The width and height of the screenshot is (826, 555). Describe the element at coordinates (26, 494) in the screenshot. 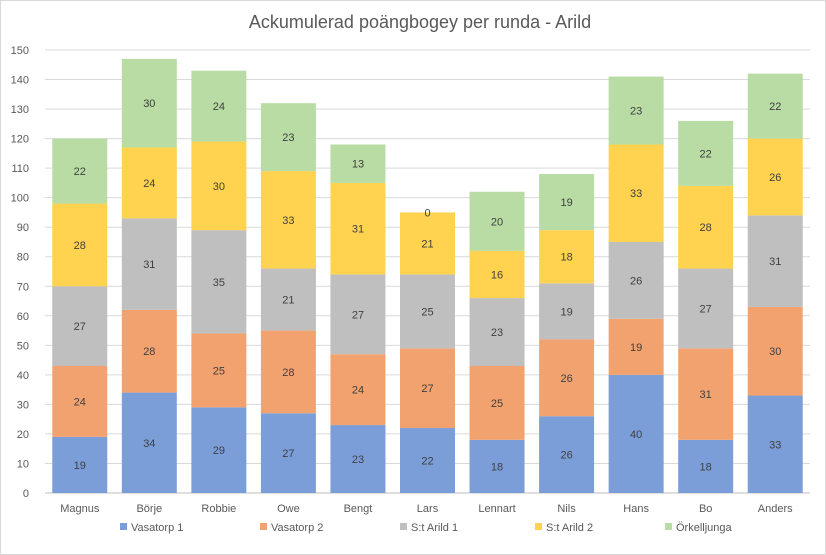

I see `y-tick-label: 0` at that location.